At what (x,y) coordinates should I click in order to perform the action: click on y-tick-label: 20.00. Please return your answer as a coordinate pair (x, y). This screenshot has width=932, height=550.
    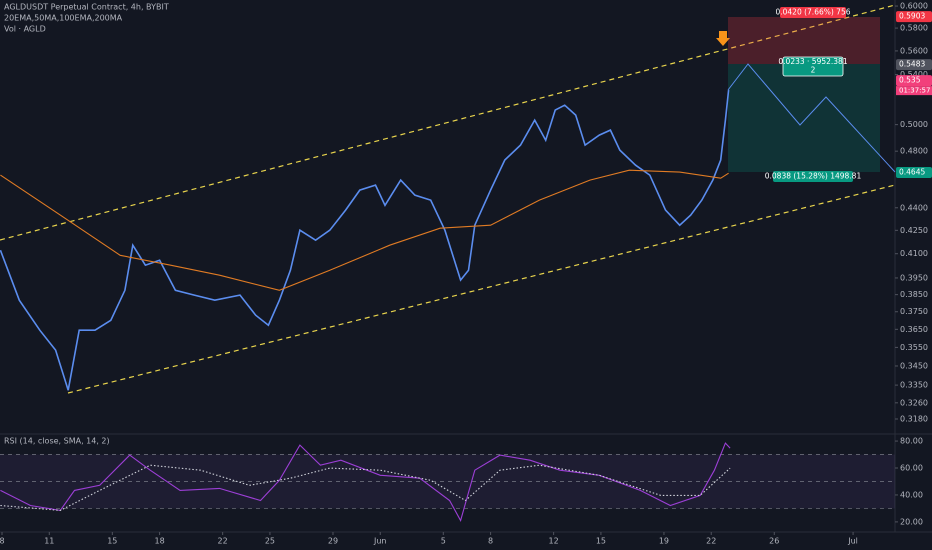
    Looking at the image, I should click on (911, 521).